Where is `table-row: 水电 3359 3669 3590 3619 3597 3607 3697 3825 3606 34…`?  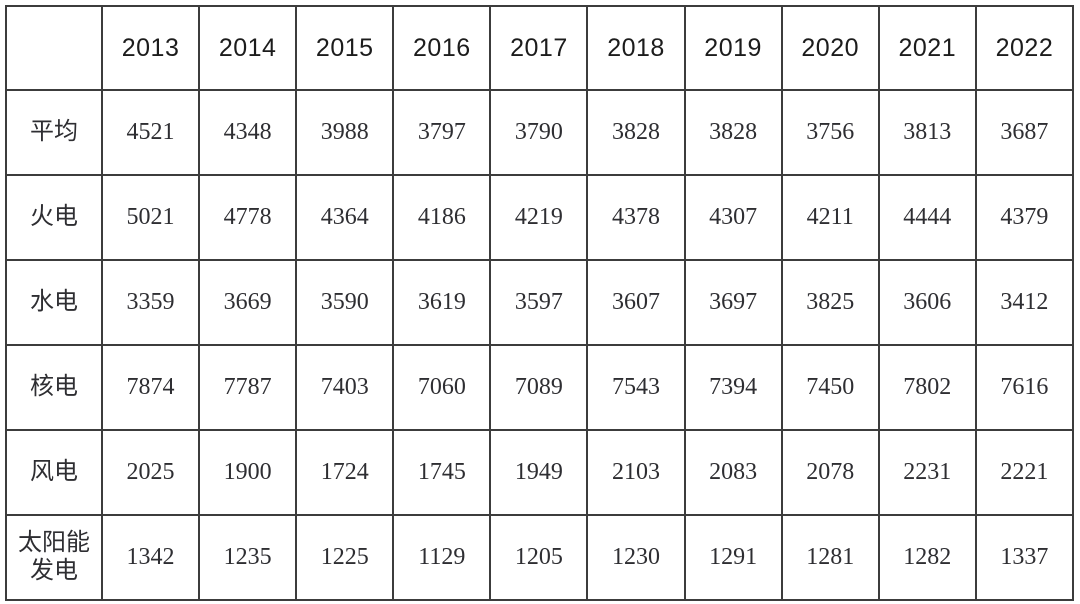 table-row: 水电 3359 3669 3590 3619 3597 3607 3697 3825 3606 34… is located at coordinates (540, 302).